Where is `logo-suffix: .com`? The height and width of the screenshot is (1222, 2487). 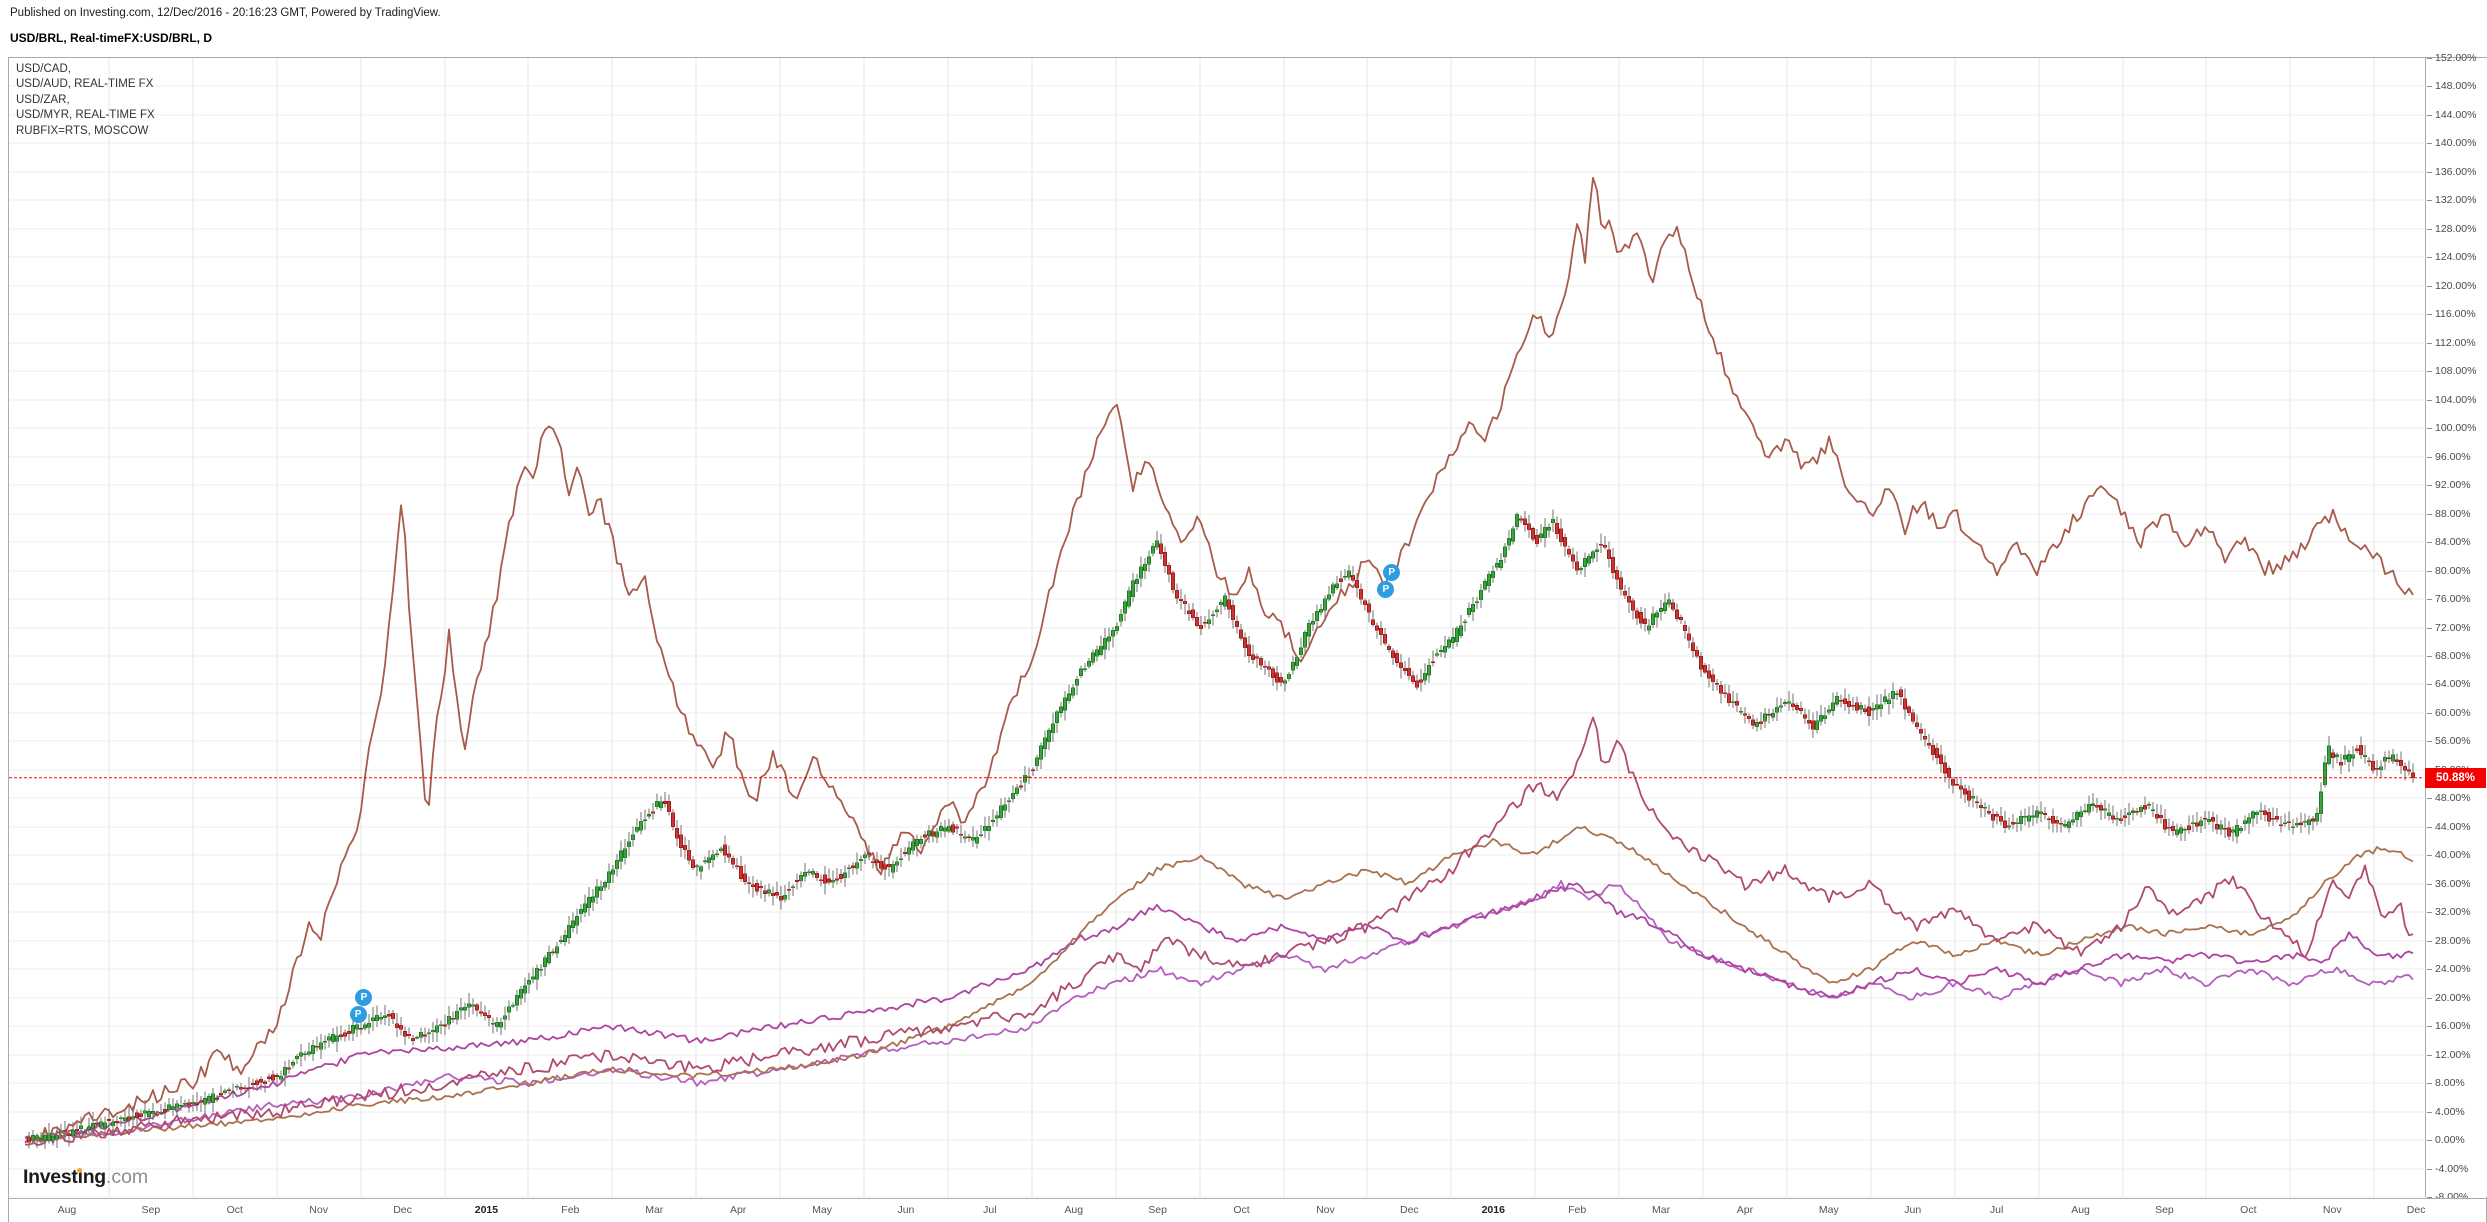
logo-suffix: .com is located at coordinates (127, 1177).